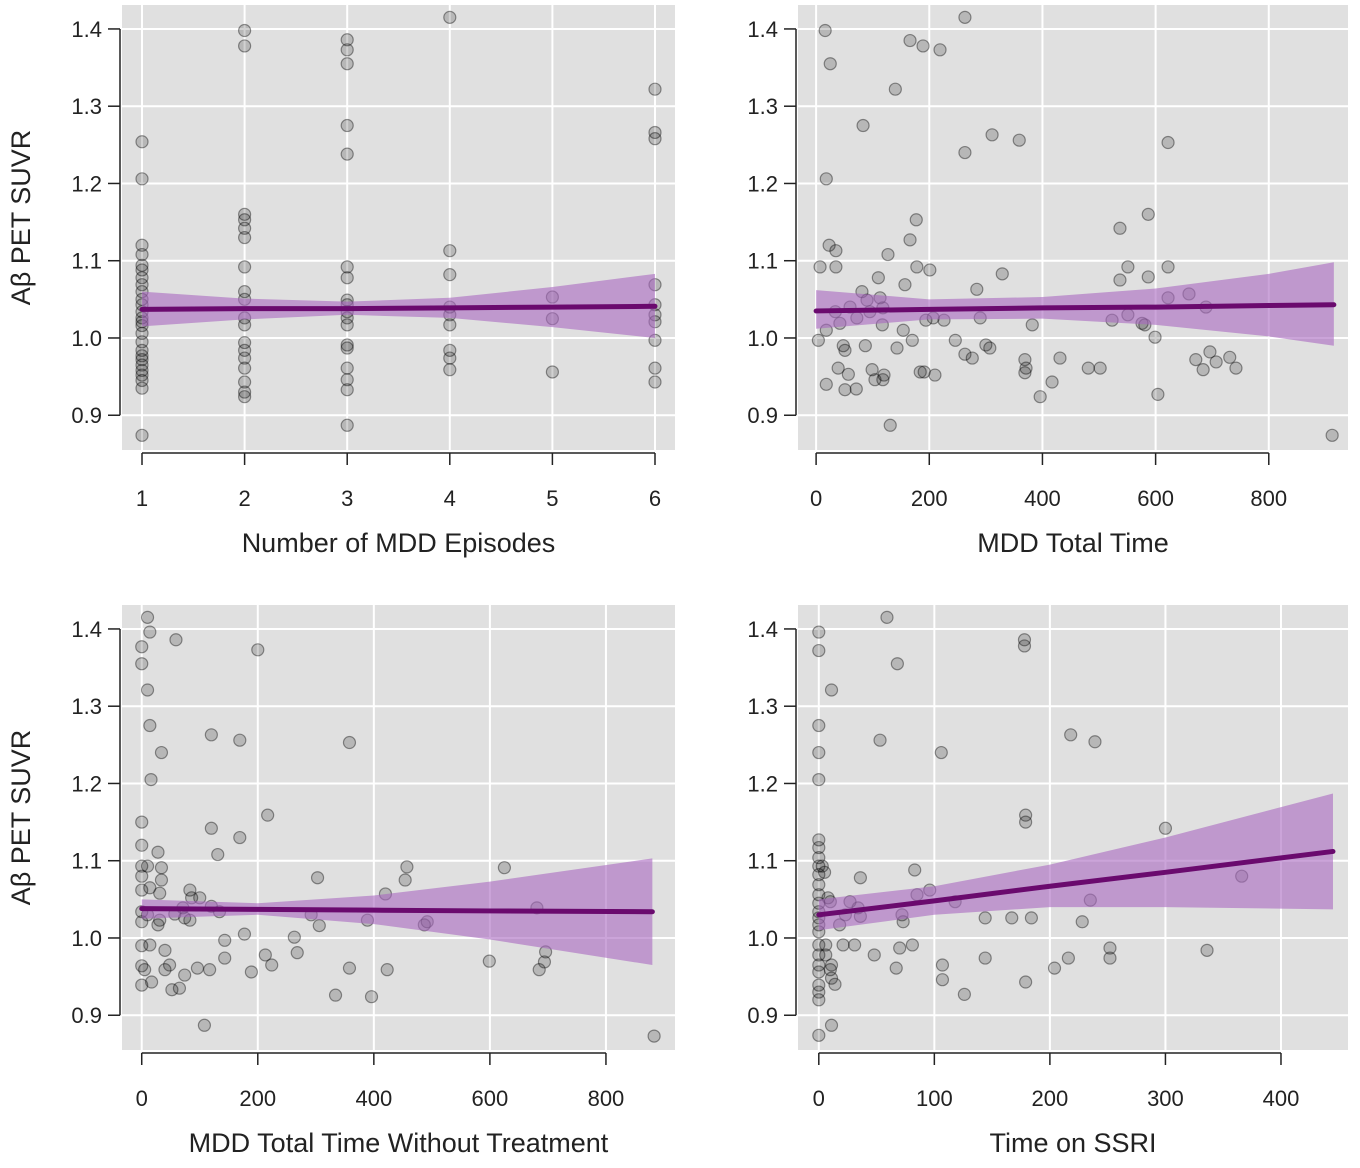  I want to click on y-tick-label: 0.9, so click(762, 415).